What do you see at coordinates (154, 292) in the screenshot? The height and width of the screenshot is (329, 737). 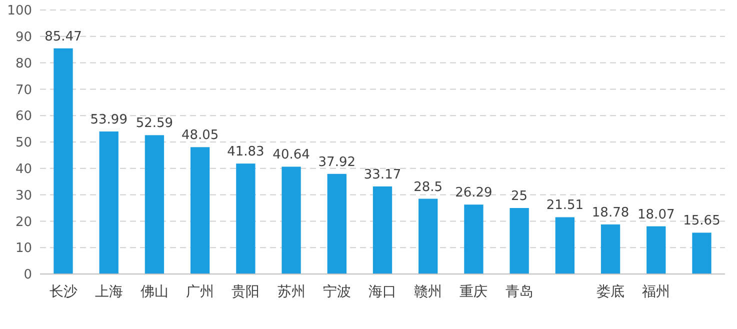 I see `x-tick-label: 佛山` at bounding box center [154, 292].